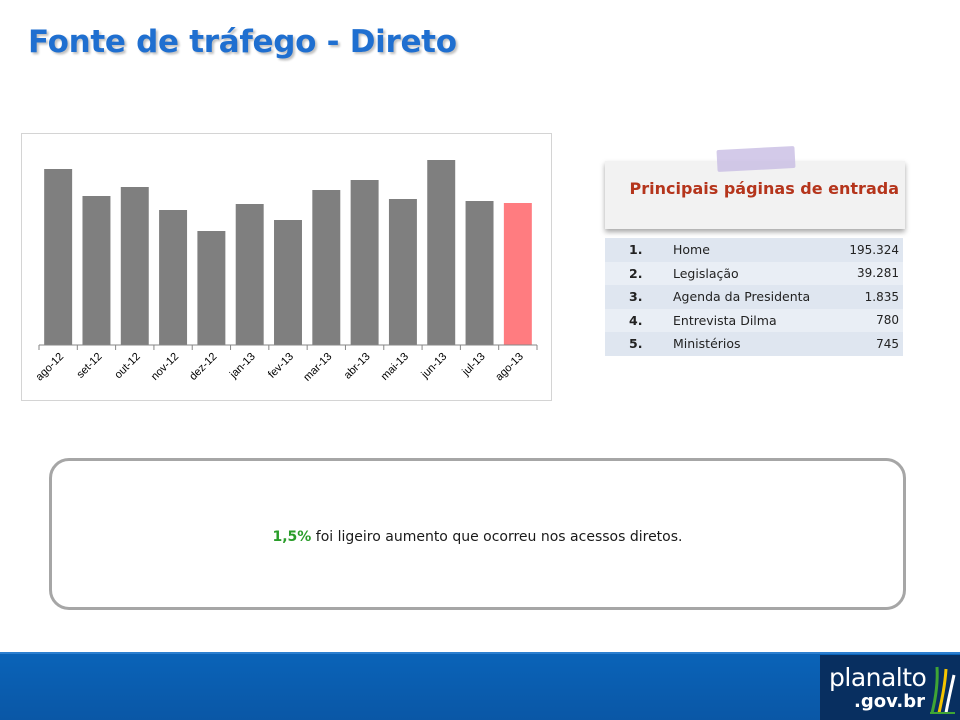 Image resolution: width=960 pixels, height=720 pixels. I want to click on logo-domain: .gov.br, so click(889, 701).